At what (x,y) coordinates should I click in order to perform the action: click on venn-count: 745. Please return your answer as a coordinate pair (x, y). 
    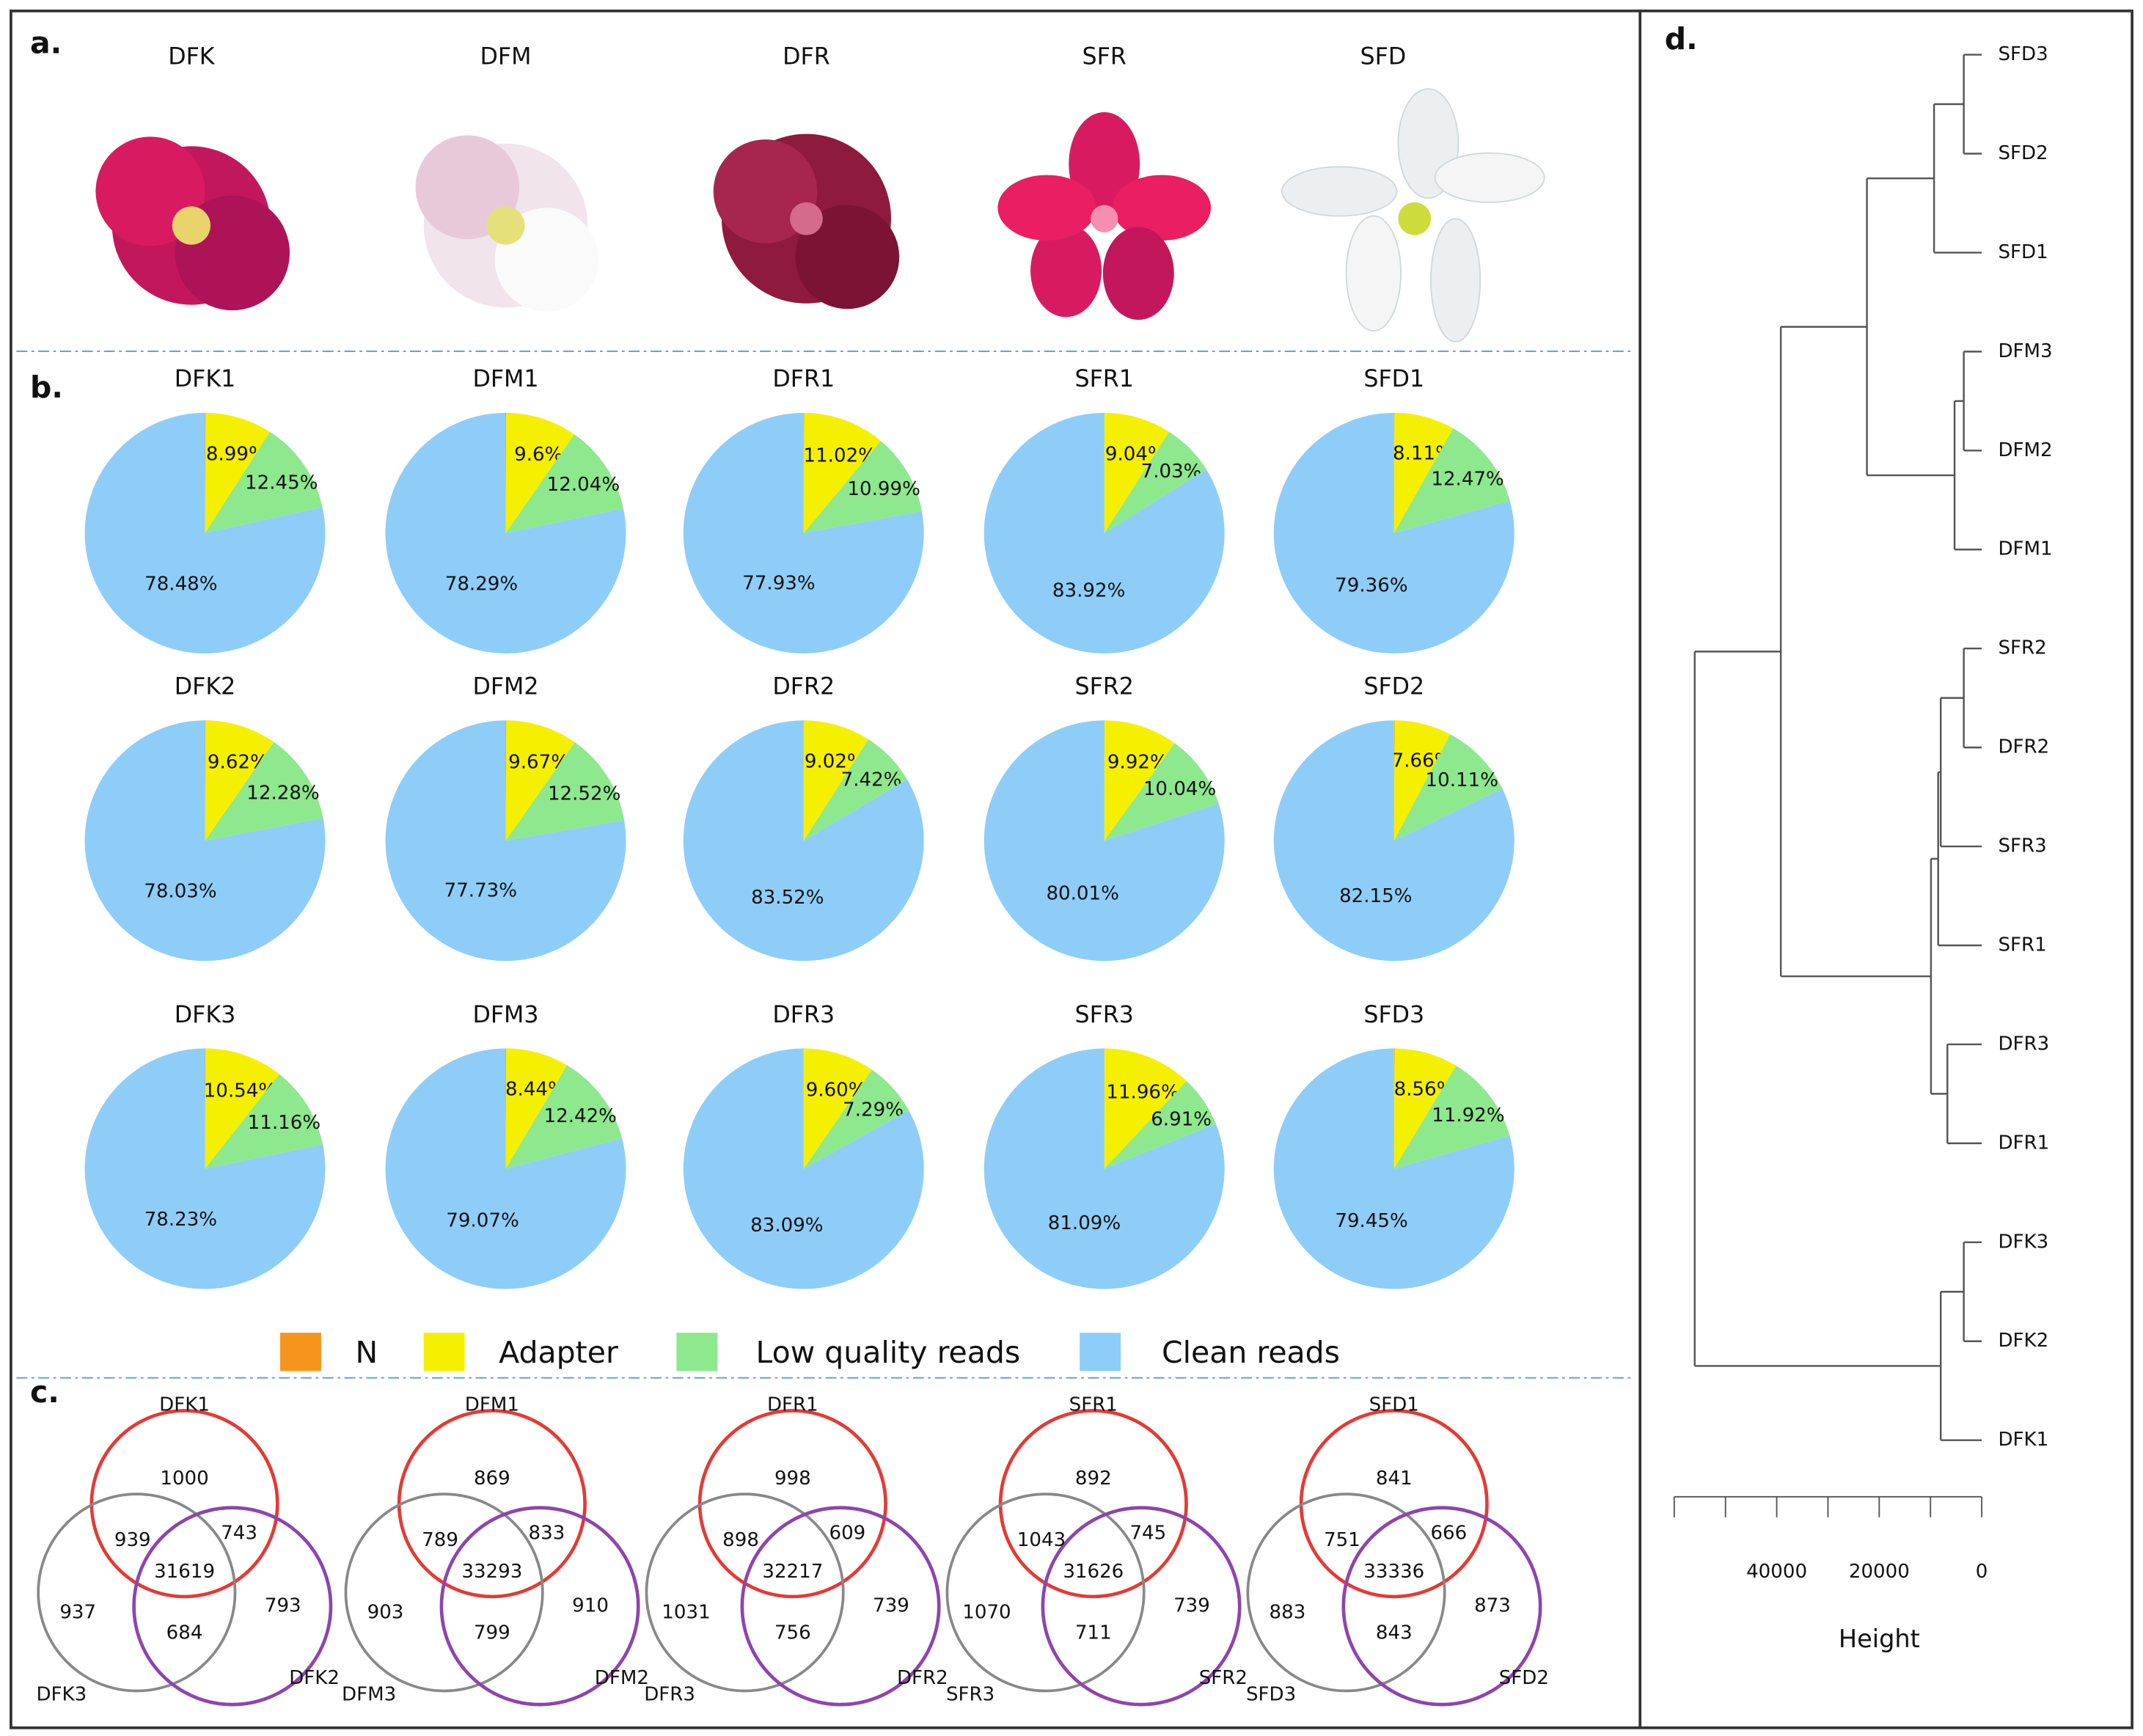
    Looking at the image, I should click on (1148, 1534).